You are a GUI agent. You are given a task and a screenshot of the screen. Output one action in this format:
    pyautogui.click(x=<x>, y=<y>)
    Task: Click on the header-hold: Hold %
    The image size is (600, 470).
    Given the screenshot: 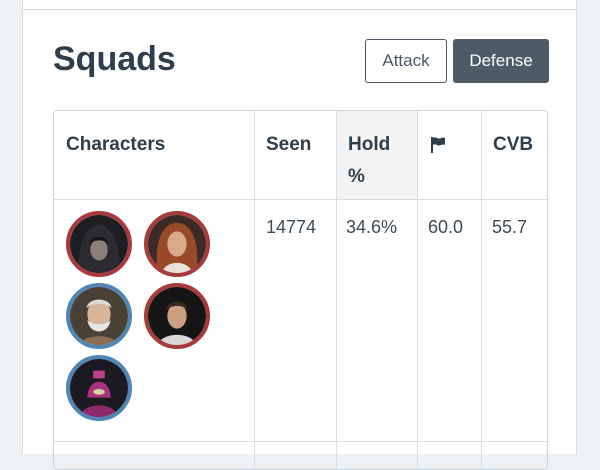 What is the action you would take?
    pyautogui.click(x=376, y=155)
    